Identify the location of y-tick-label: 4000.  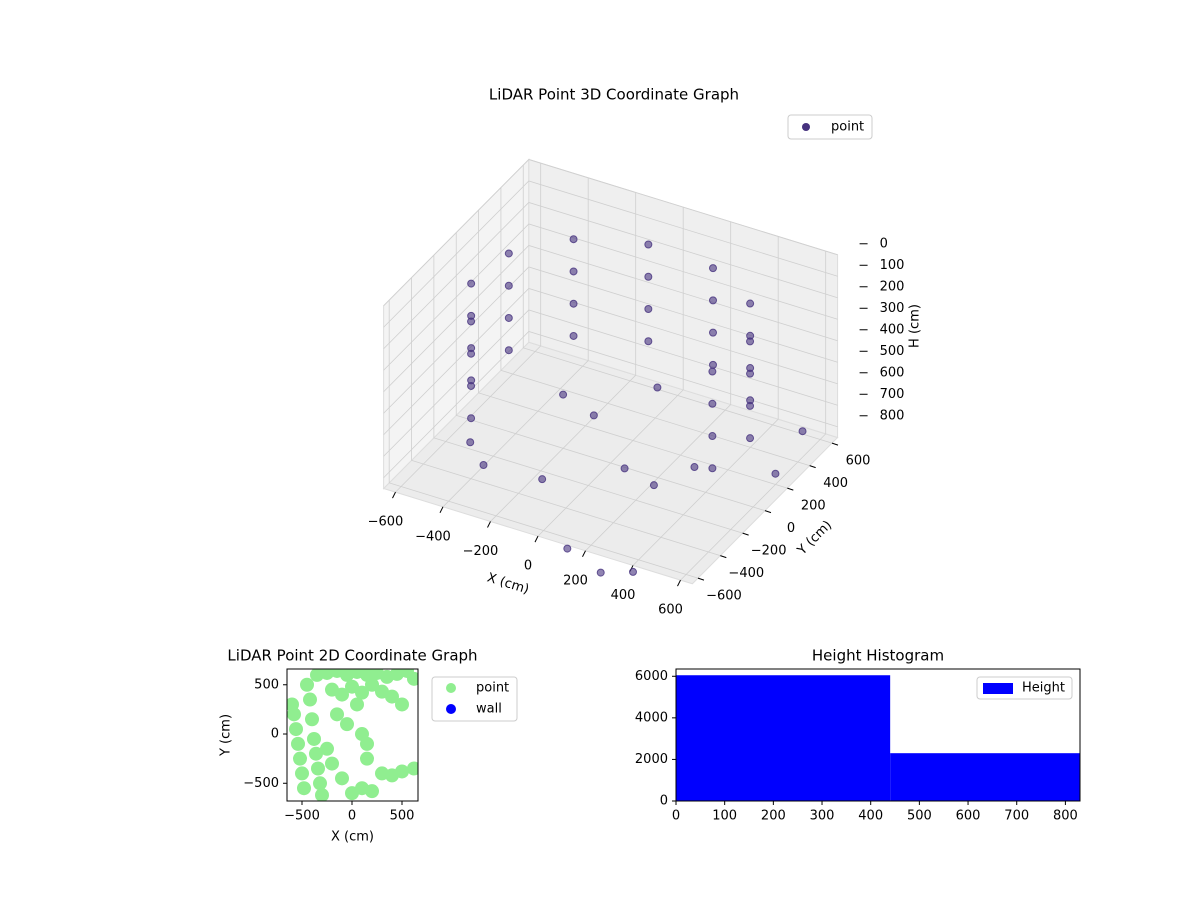
(651, 717).